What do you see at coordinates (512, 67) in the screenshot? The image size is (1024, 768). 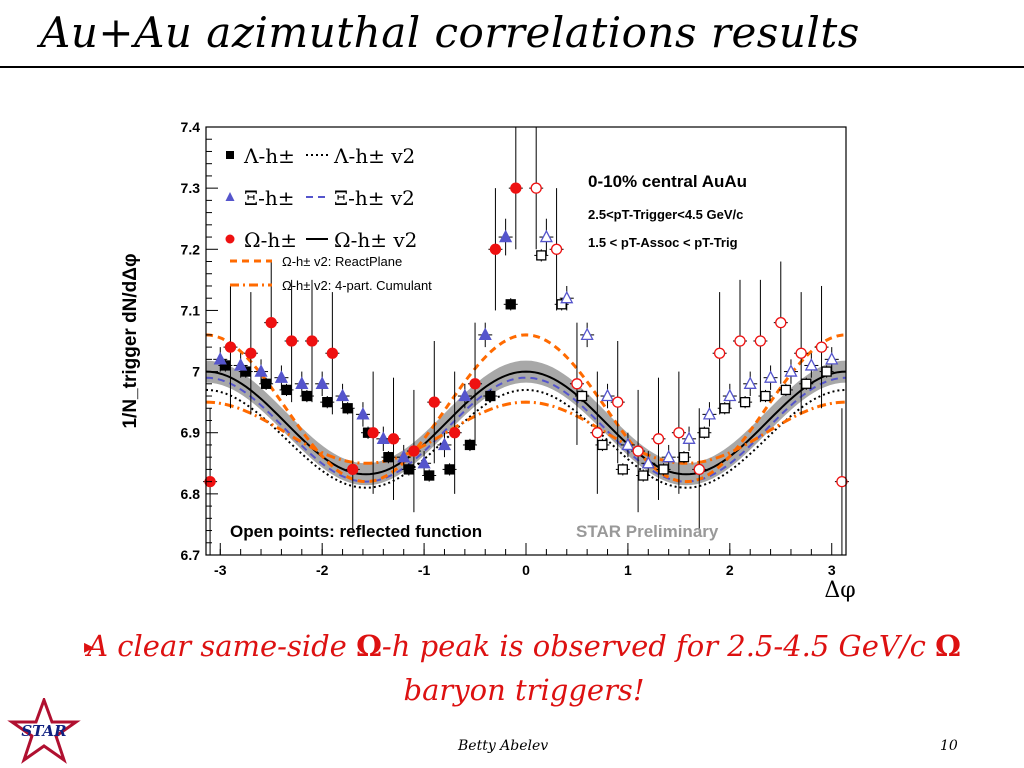 I see `title-divider` at bounding box center [512, 67].